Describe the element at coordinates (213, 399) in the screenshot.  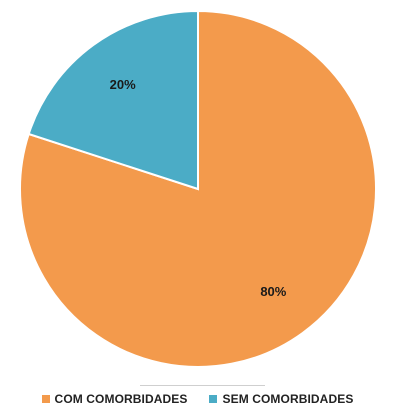
I see `legend-swatch-sem-comorbidades` at that location.